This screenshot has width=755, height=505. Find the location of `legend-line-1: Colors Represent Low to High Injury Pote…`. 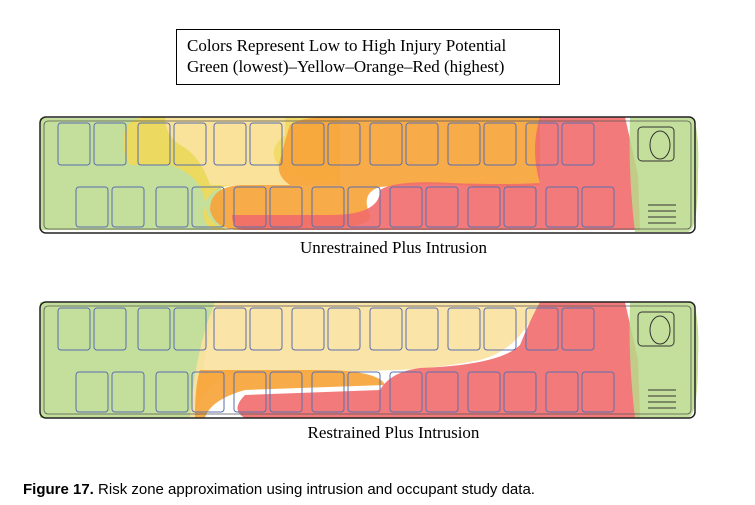

legend-line-1: Colors Represent Low to High Injury Pote… is located at coordinates (347, 45).